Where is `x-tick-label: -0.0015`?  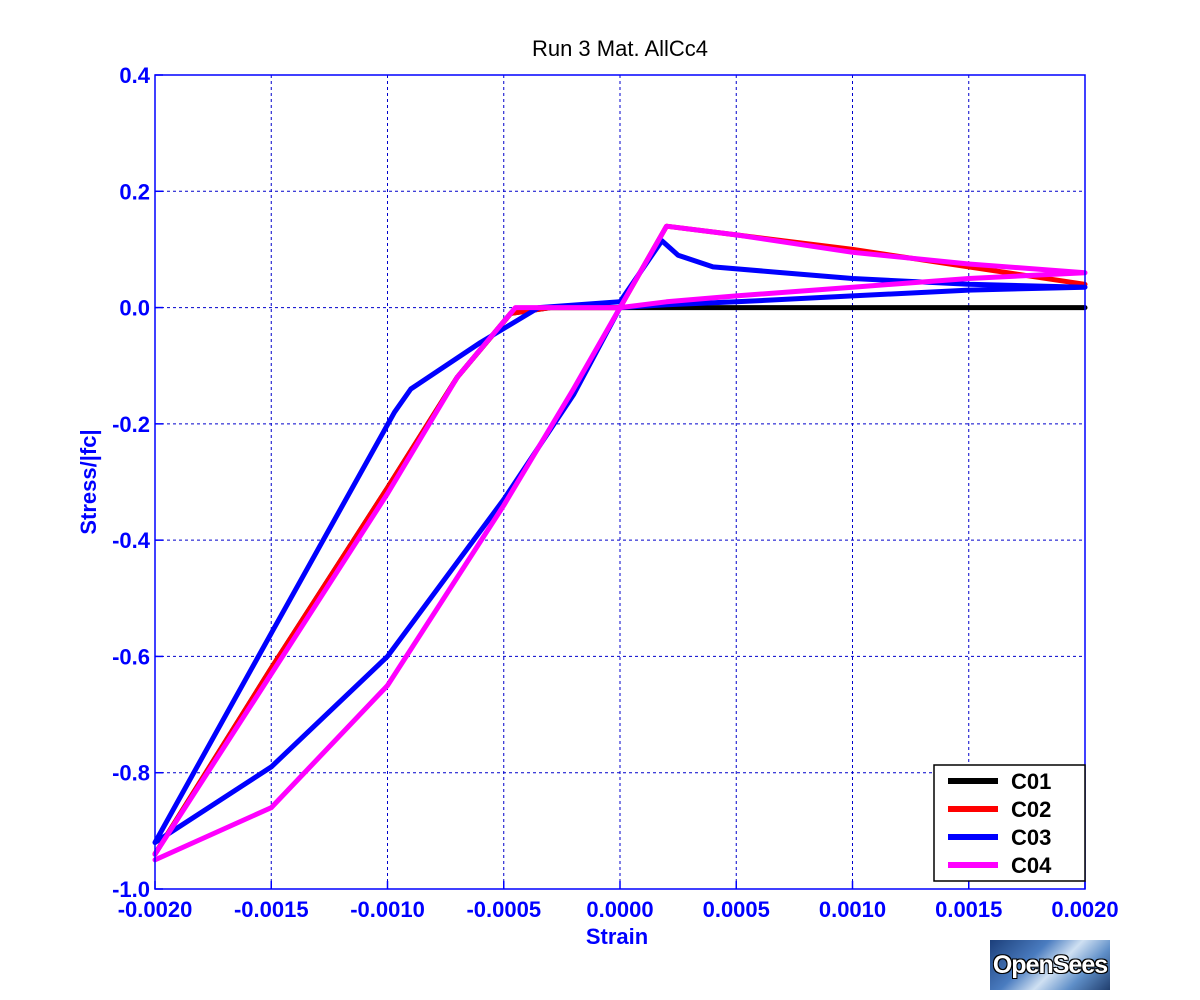
x-tick-label: -0.0015 is located at coordinates (271, 909).